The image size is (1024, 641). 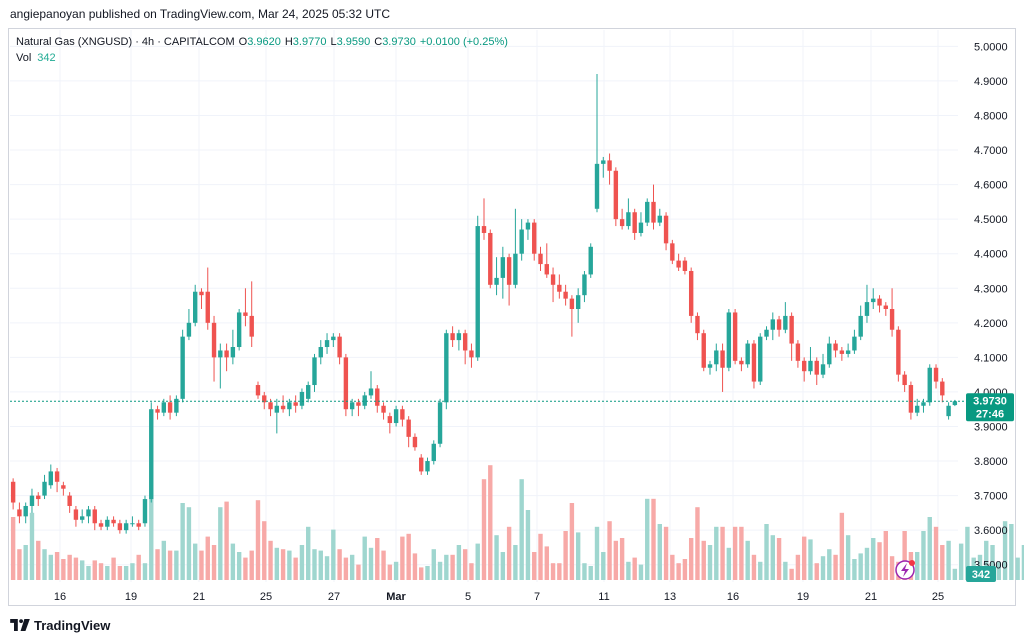 I want to click on x-tick-label: 19, so click(x=131, y=597).